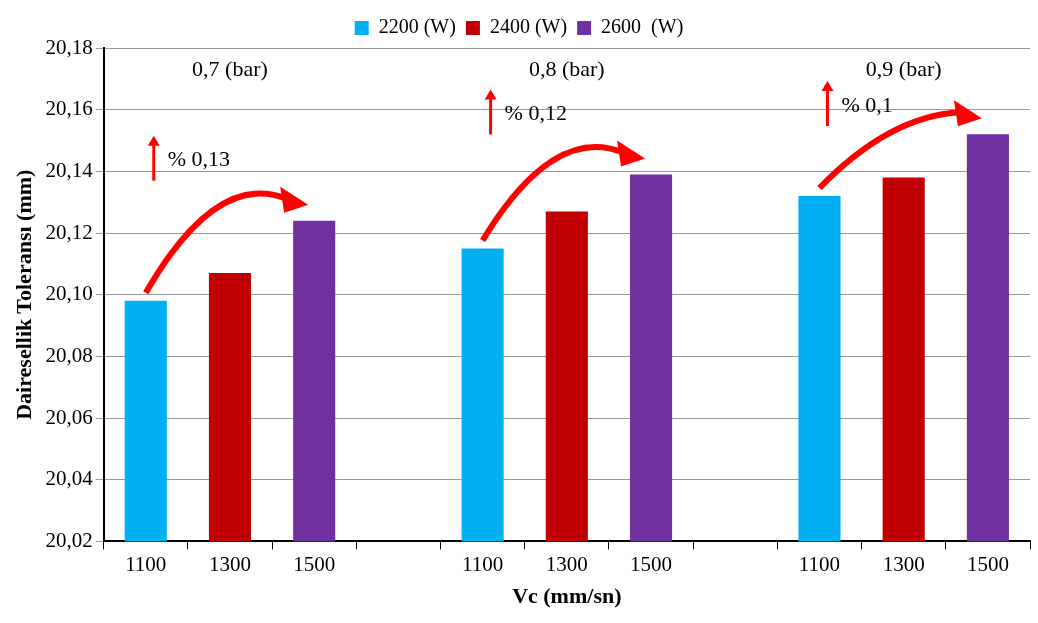  Describe the element at coordinates (69, 46) in the screenshot. I see `y-tick-label: 20,18` at that location.